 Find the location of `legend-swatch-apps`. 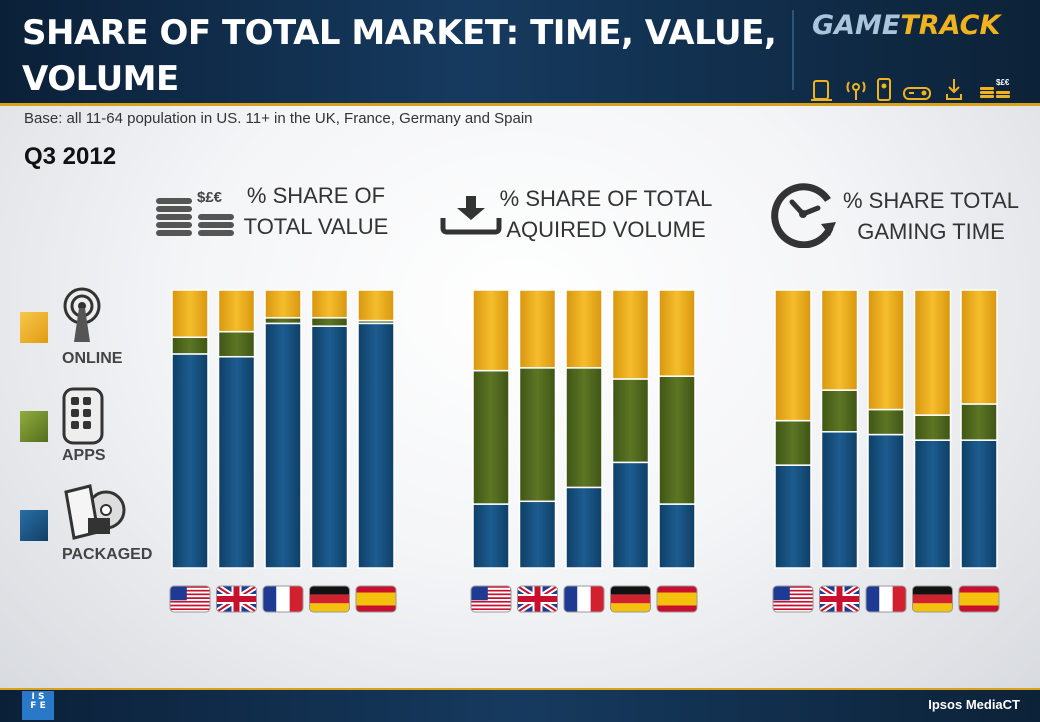

legend-swatch-apps is located at coordinates (34, 426).